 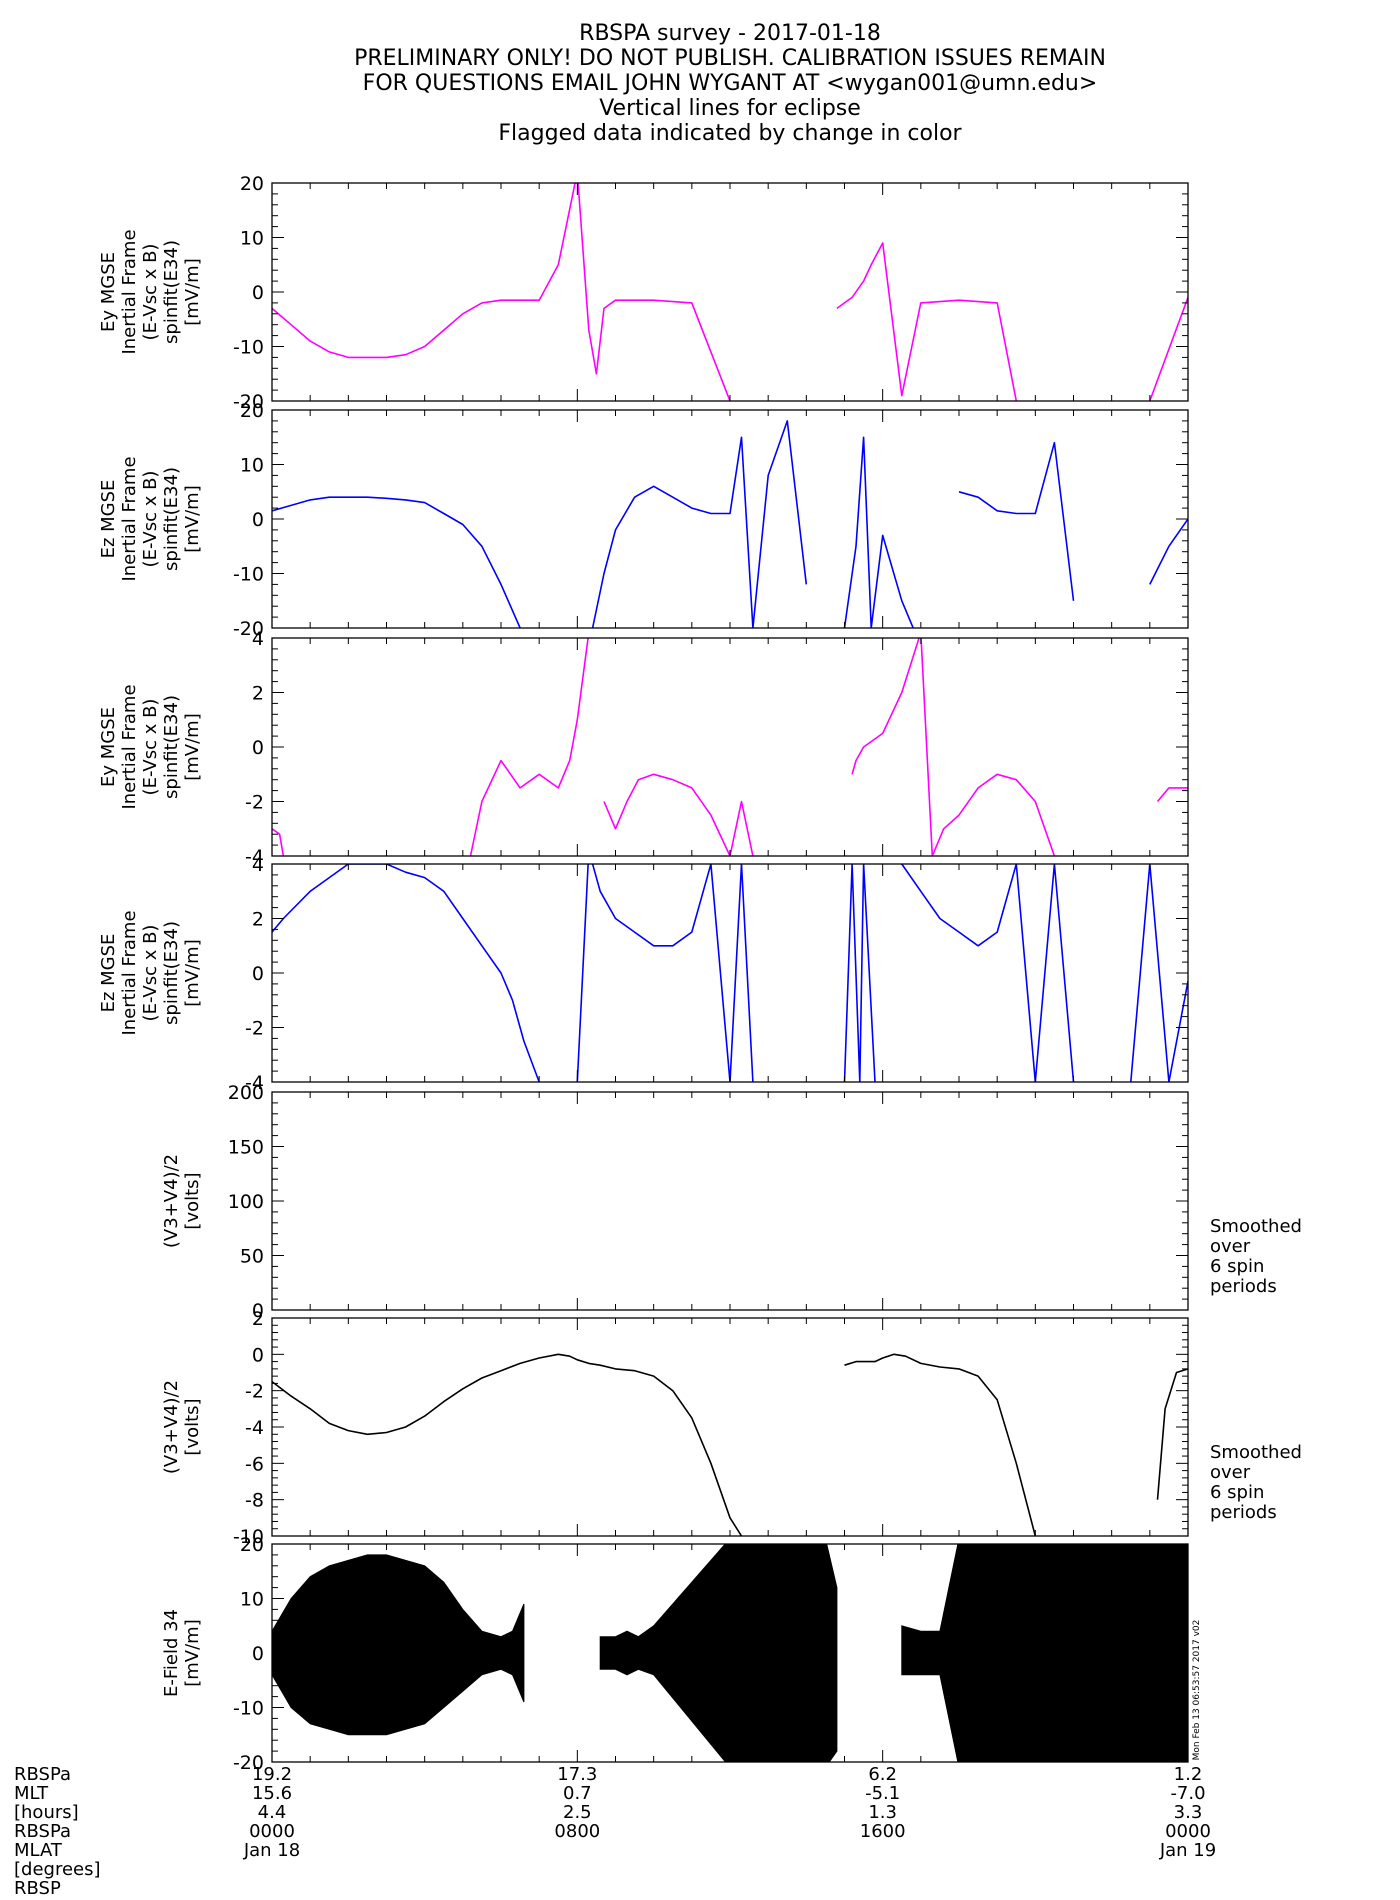 What do you see at coordinates (730, 108) in the screenshot?
I see `title-line-3: Vertical lines for eclipse` at bounding box center [730, 108].